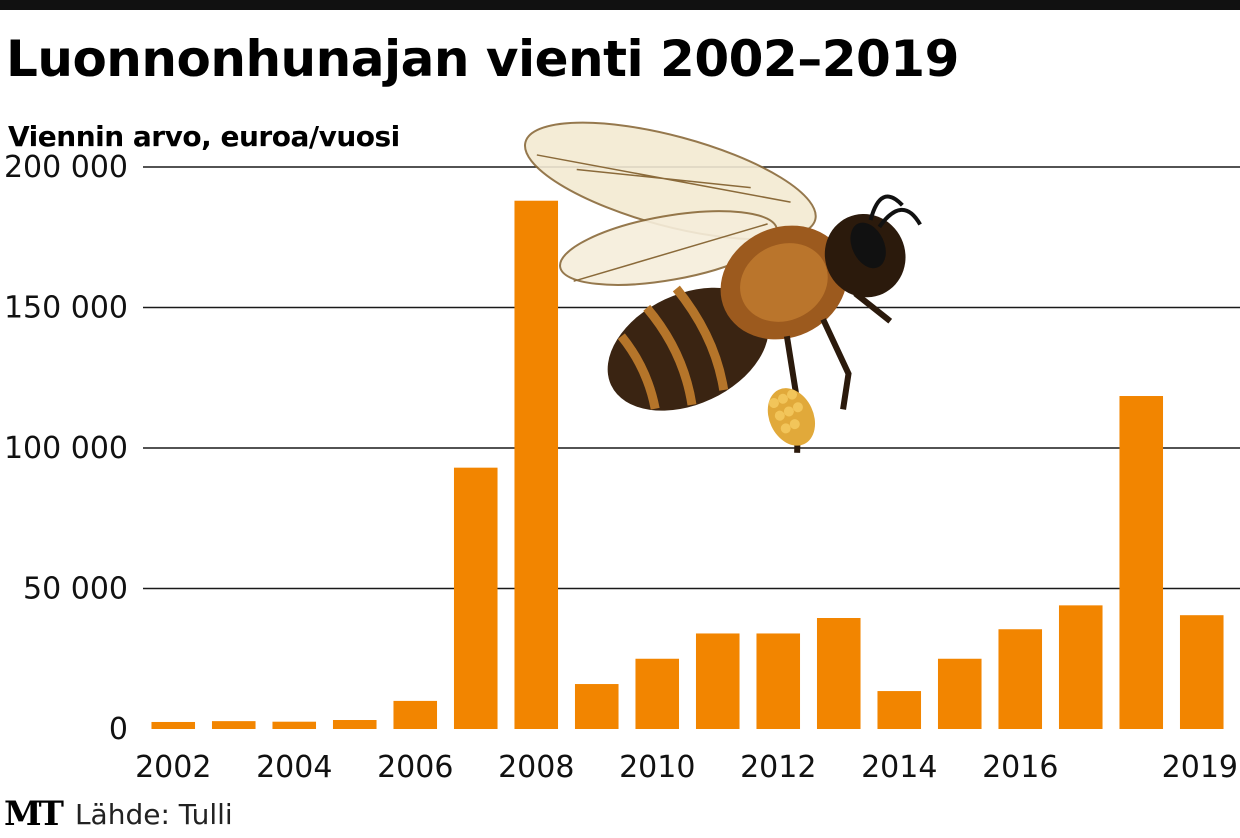  I want to click on bar-2004, so click(294, 725).